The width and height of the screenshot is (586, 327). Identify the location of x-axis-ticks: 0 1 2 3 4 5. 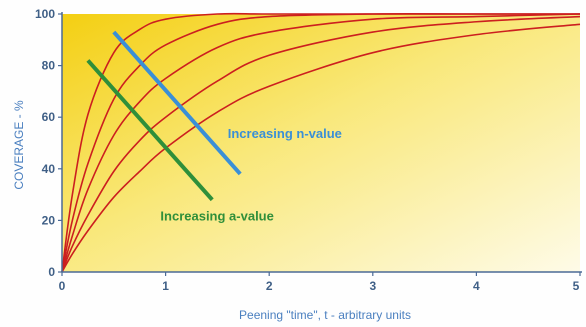
(320, 282).